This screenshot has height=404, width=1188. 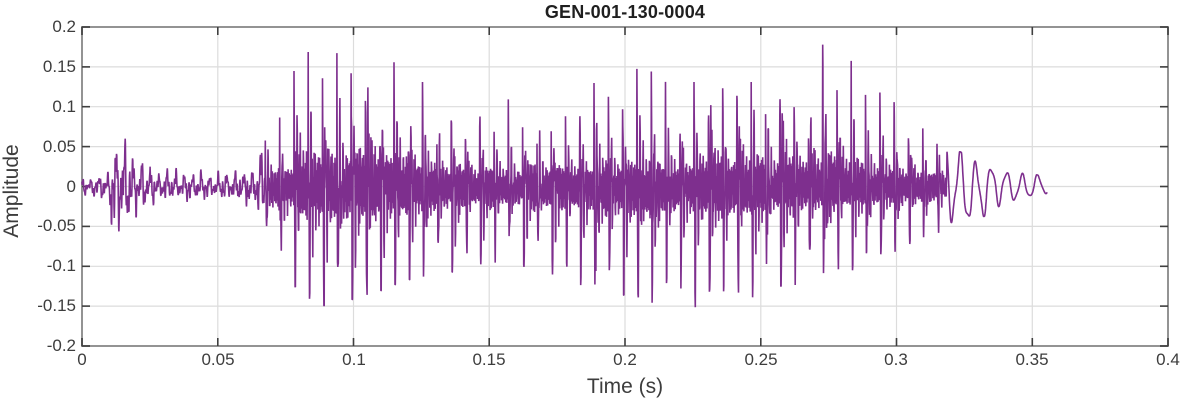 I want to click on y-tick-label: 0, so click(x=71, y=186).